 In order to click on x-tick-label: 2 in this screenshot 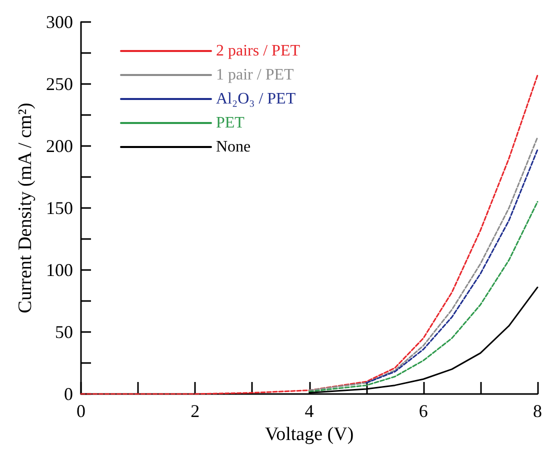, I will do `click(195, 411)`.